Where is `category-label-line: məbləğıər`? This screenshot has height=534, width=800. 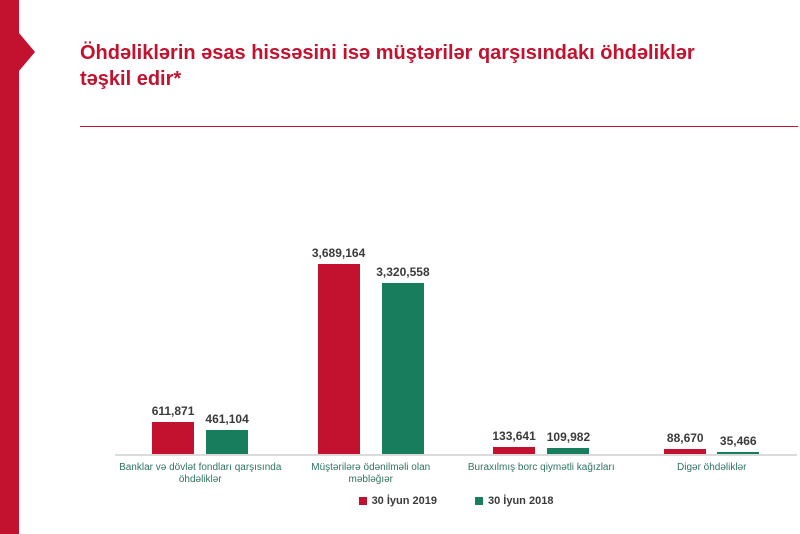
category-label-line: məbləğıər is located at coordinates (370, 479).